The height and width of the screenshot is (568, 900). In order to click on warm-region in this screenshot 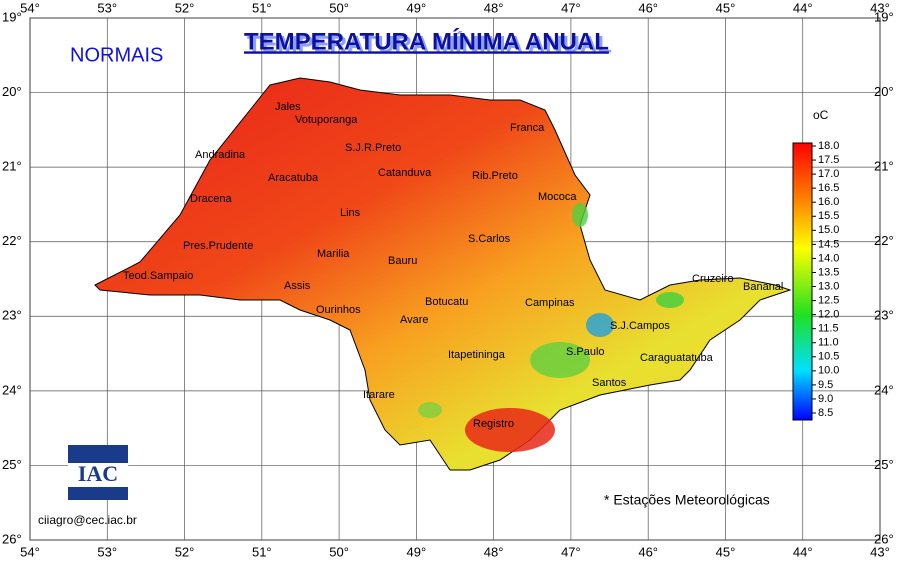, I will do `click(510, 430)`.